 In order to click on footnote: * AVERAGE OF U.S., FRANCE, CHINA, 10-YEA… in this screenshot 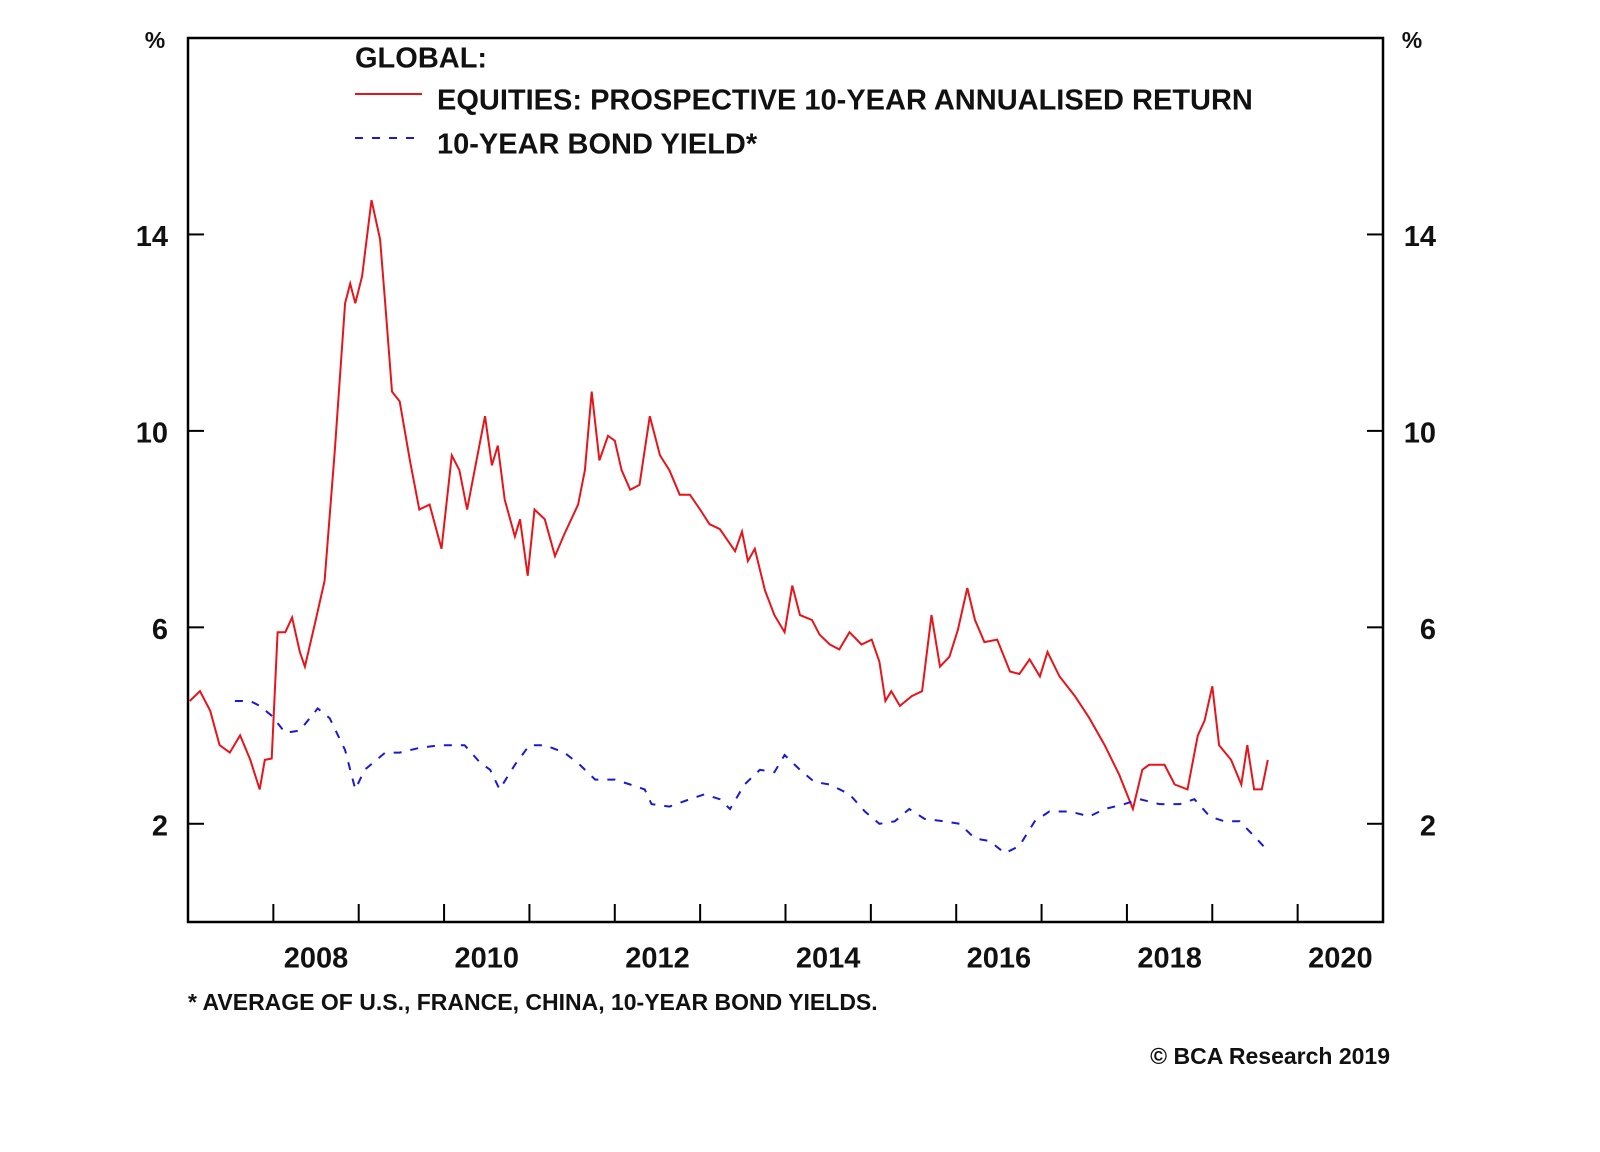, I will do `click(533, 1002)`.